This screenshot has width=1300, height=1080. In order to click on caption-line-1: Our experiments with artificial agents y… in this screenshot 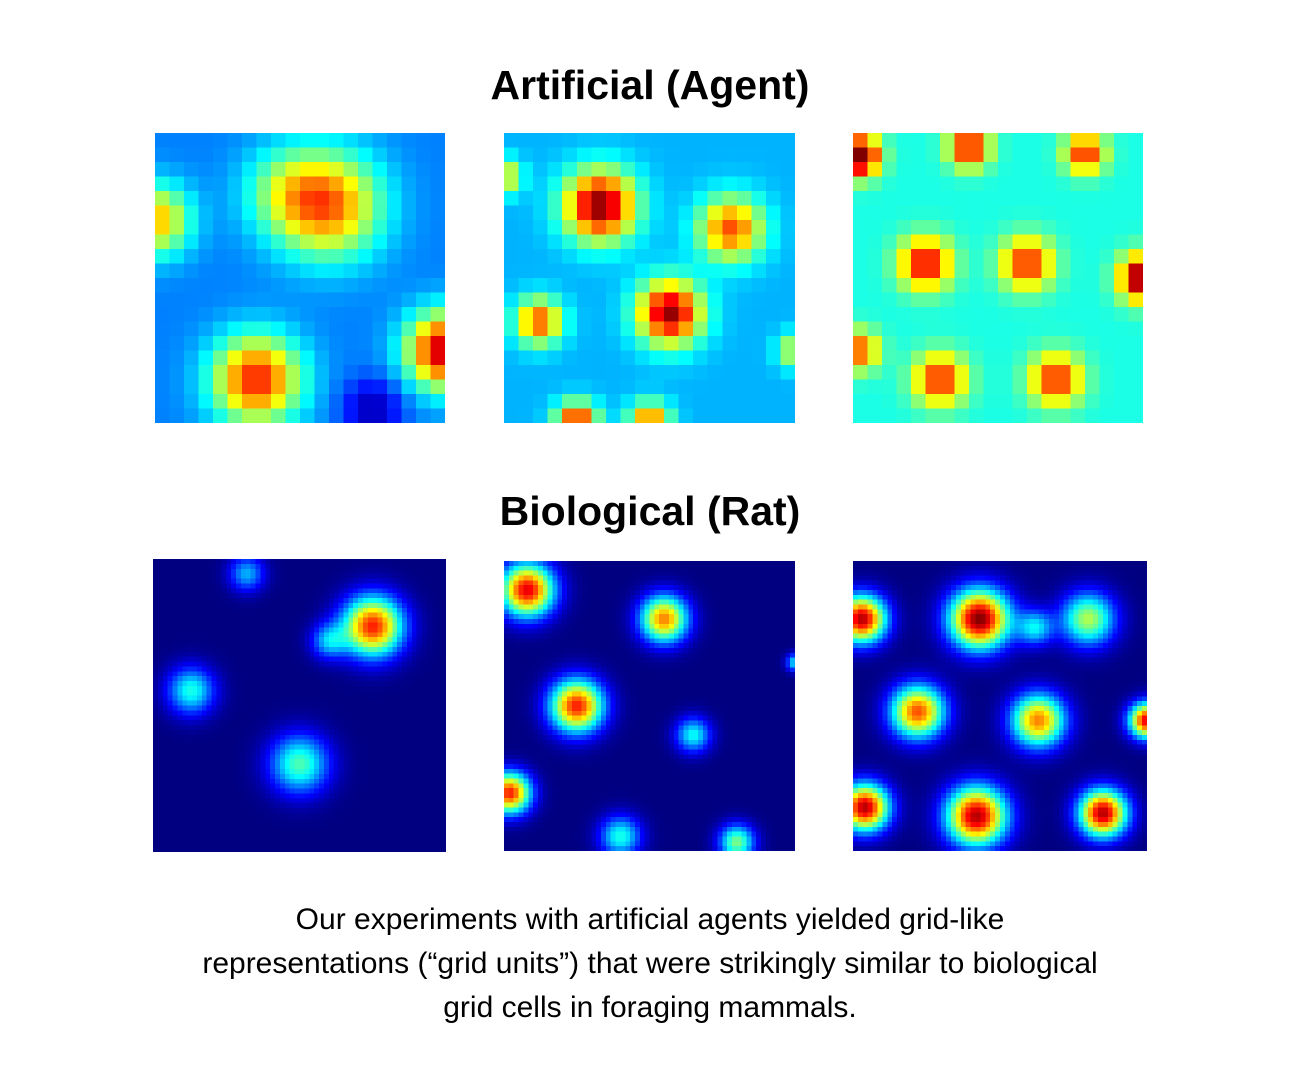, I will do `click(650, 919)`.